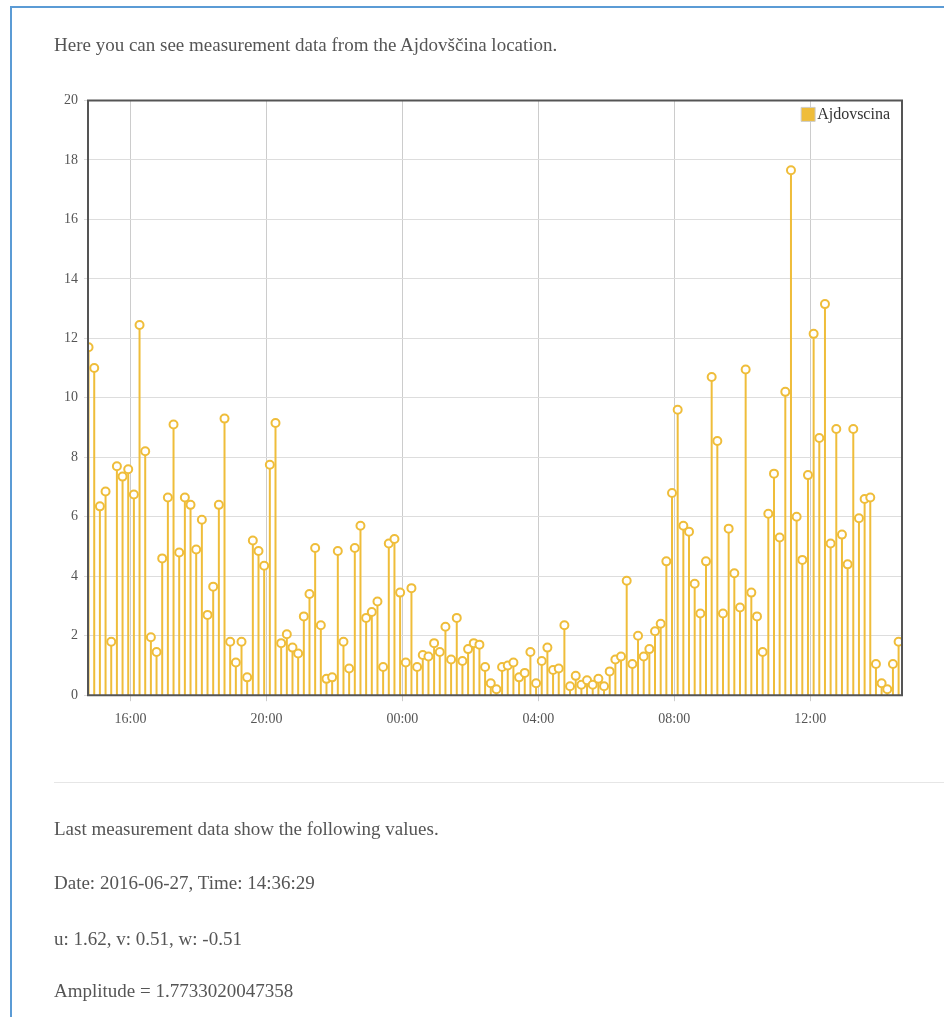 This screenshot has width=944, height=1017. Describe the element at coordinates (674, 719) in the screenshot. I see `x-tick-label: 08:00` at that location.